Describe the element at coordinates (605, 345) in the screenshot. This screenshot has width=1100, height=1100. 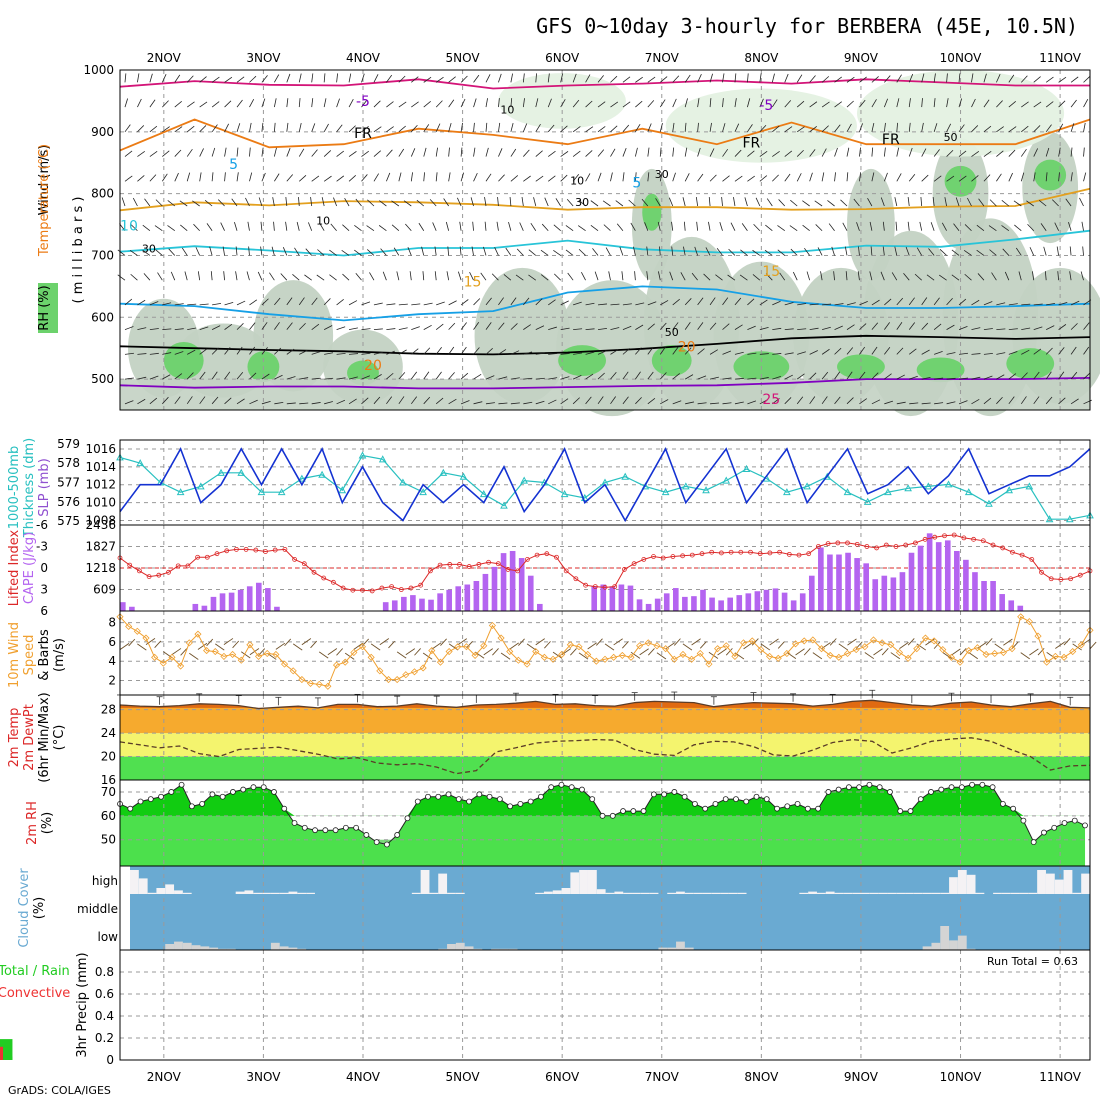
I see `temp-contour` at that location.